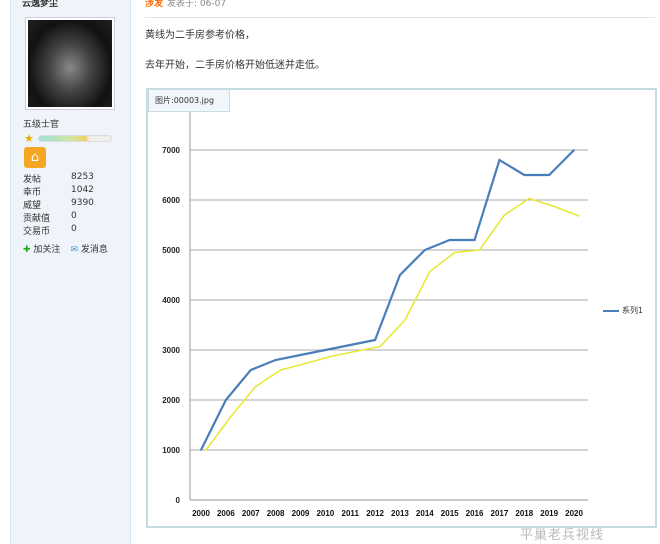 The image size is (660, 544). I want to click on level-progress-bar, so click(75, 138).